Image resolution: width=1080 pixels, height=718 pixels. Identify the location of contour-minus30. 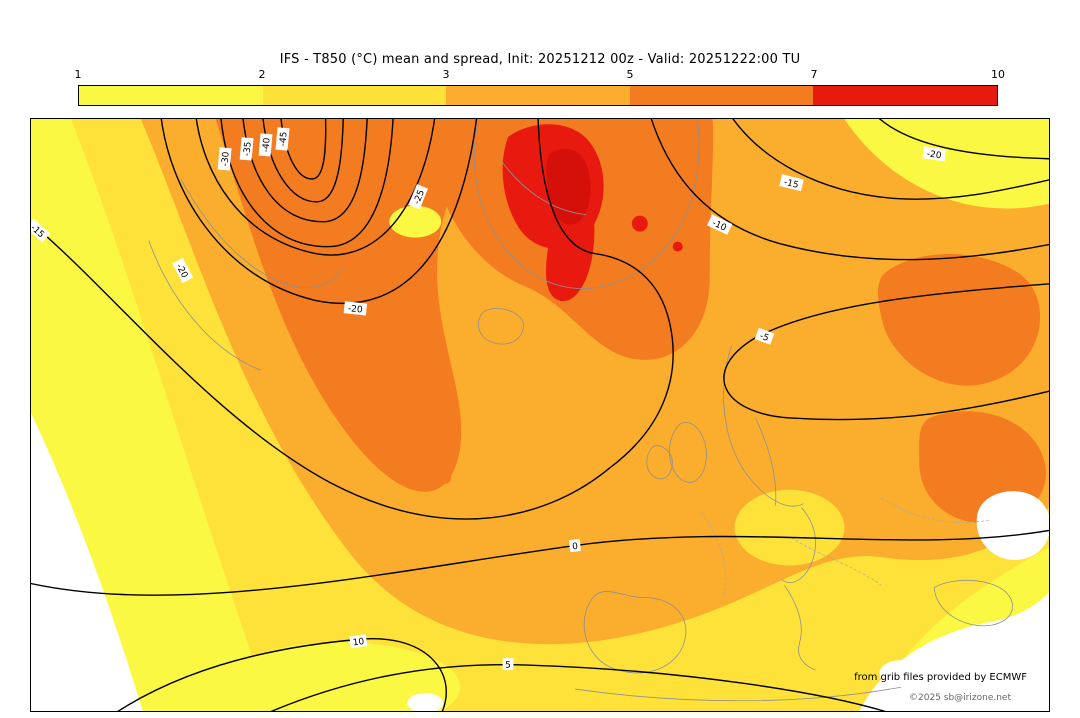
(307, 183).